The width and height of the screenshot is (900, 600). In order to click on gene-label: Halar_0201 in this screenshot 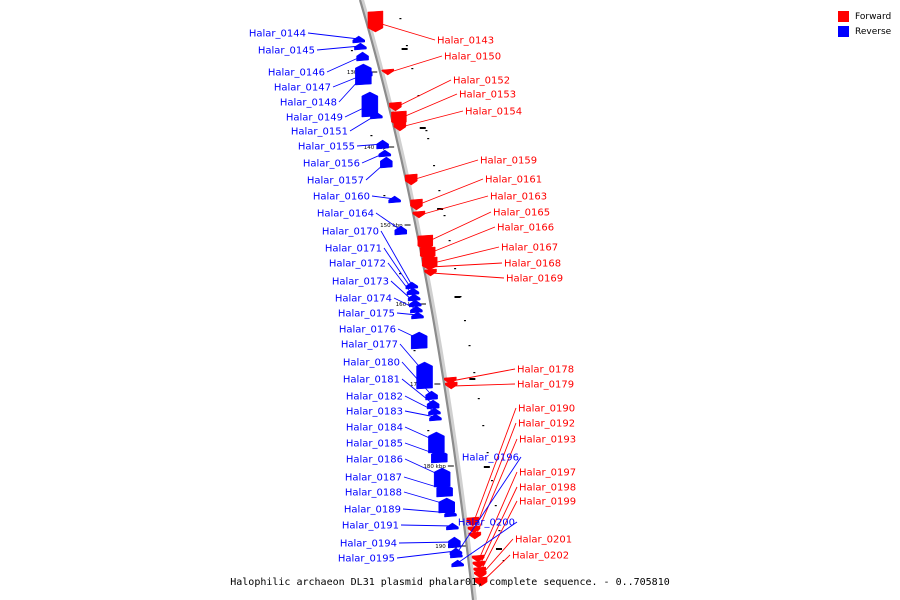, I will do `click(543, 540)`.